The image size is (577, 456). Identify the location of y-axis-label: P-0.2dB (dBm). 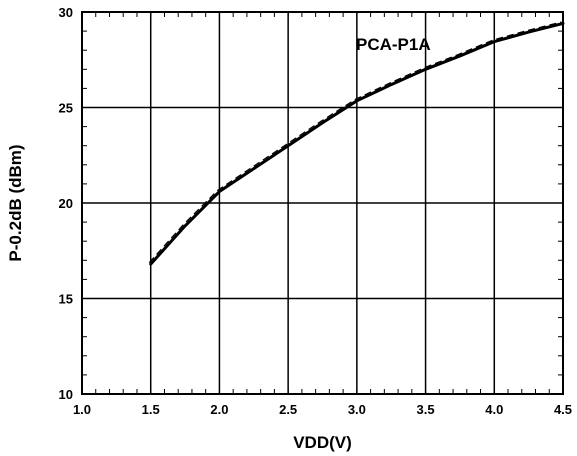
(15, 202).